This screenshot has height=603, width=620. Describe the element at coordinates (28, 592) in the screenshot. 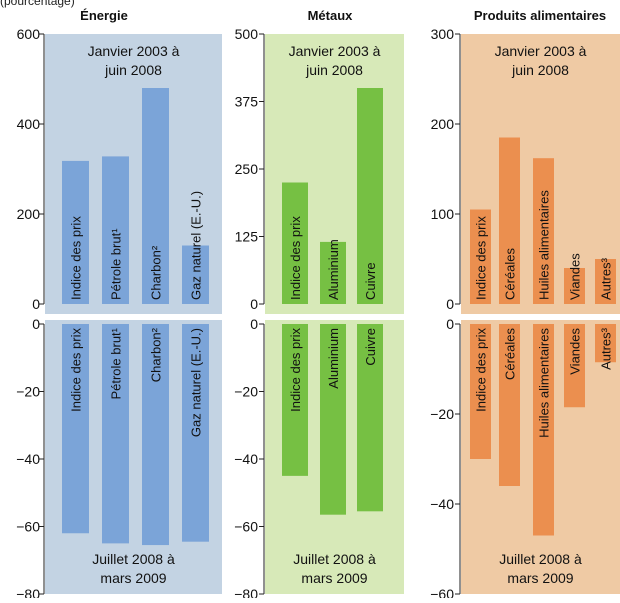

I see `energie-bottom-tick-label: −80` at that location.